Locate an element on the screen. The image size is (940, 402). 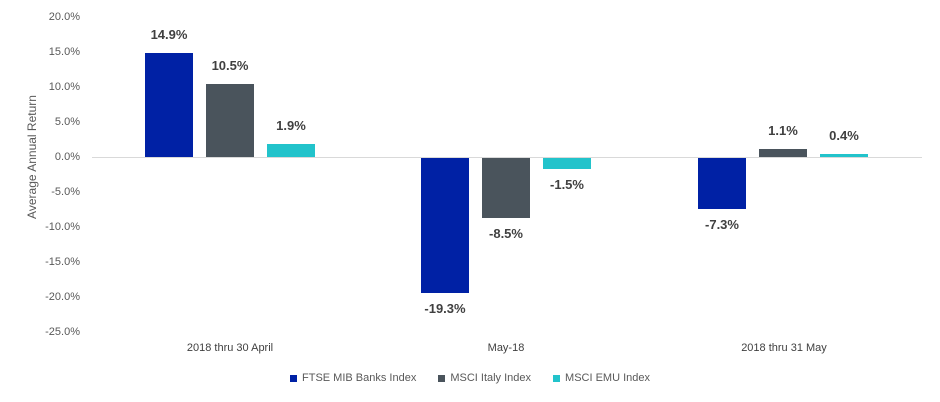
legend-item-msci-italy: MSCI Italy Index is located at coordinates (484, 378).